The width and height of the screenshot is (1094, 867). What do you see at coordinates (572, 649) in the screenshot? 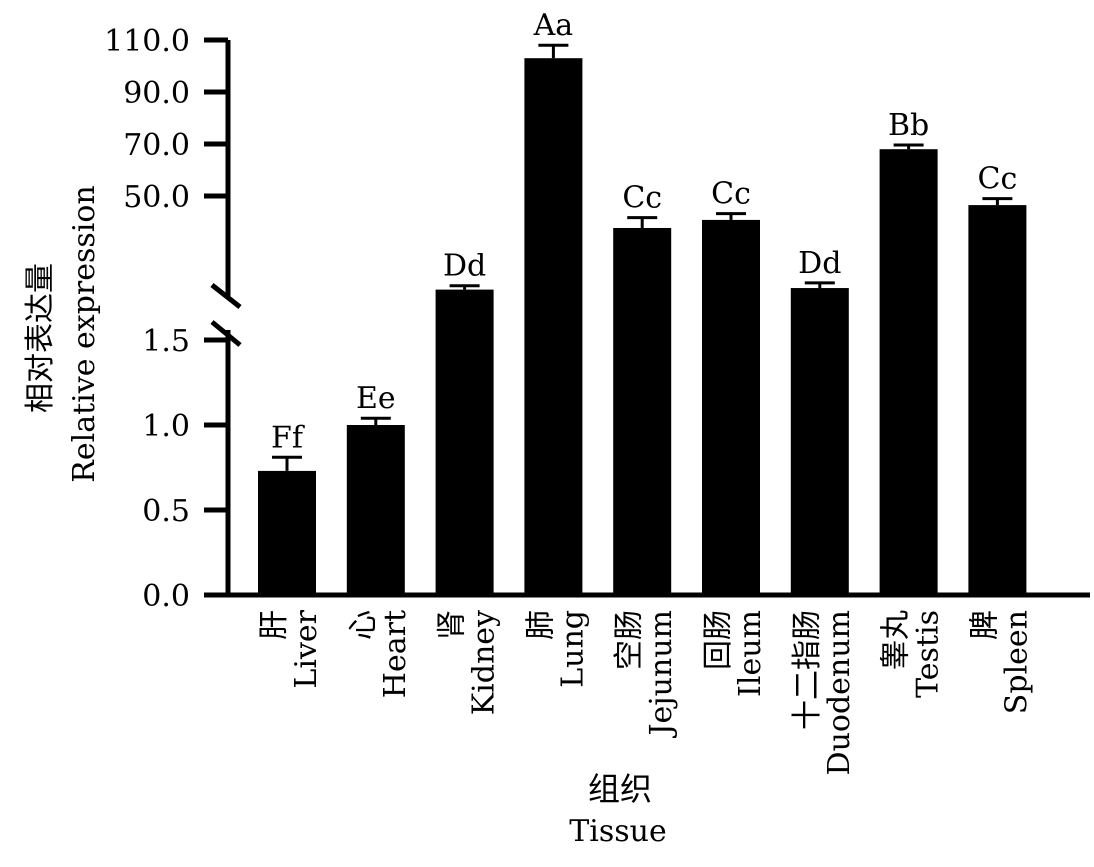
I see `x-tick-label: Lung` at bounding box center [572, 649].